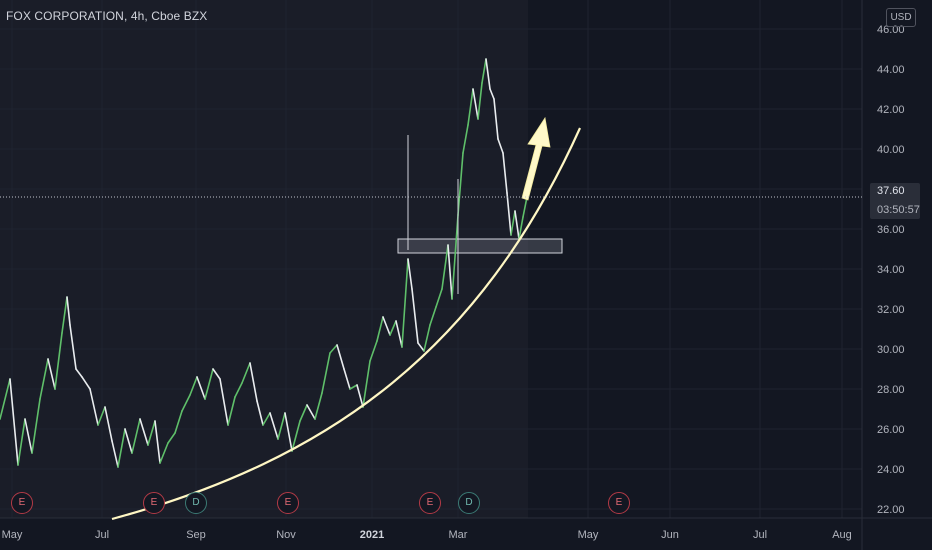  What do you see at coordinates (891, 270) in the screenshot?
I see `price-tick-label: 34.00` at bounding box center [891, 270].